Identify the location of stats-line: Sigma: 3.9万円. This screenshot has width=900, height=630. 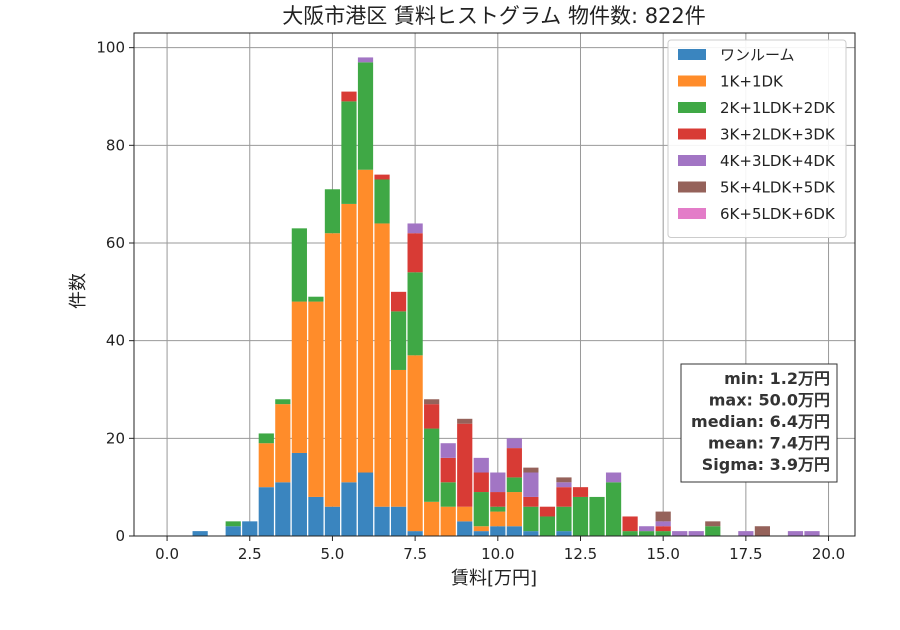
(766, 464).